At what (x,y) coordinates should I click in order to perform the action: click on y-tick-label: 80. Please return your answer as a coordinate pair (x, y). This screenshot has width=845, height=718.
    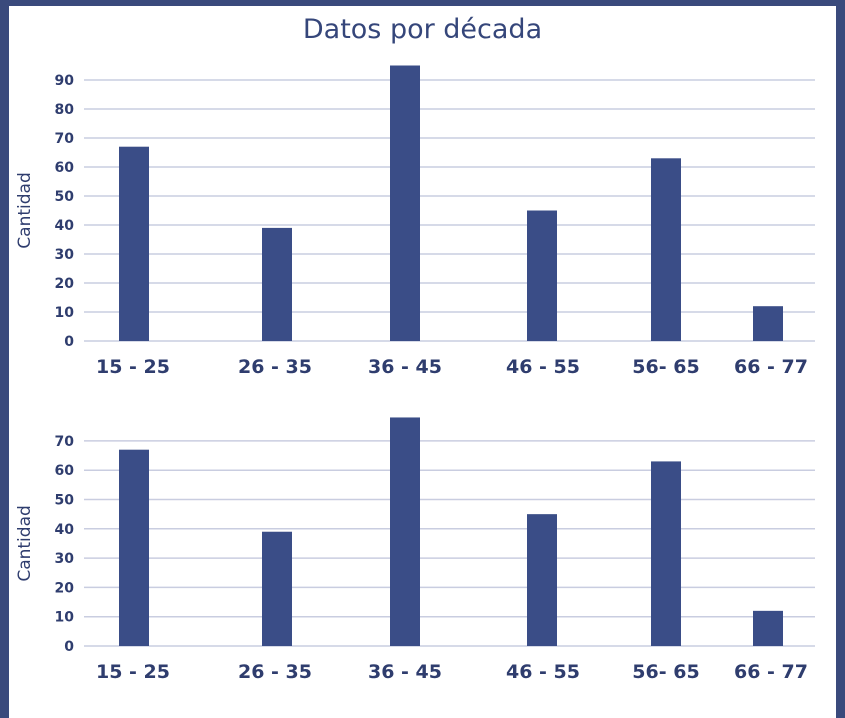
    Looking at the image, I should click on (65, 110).